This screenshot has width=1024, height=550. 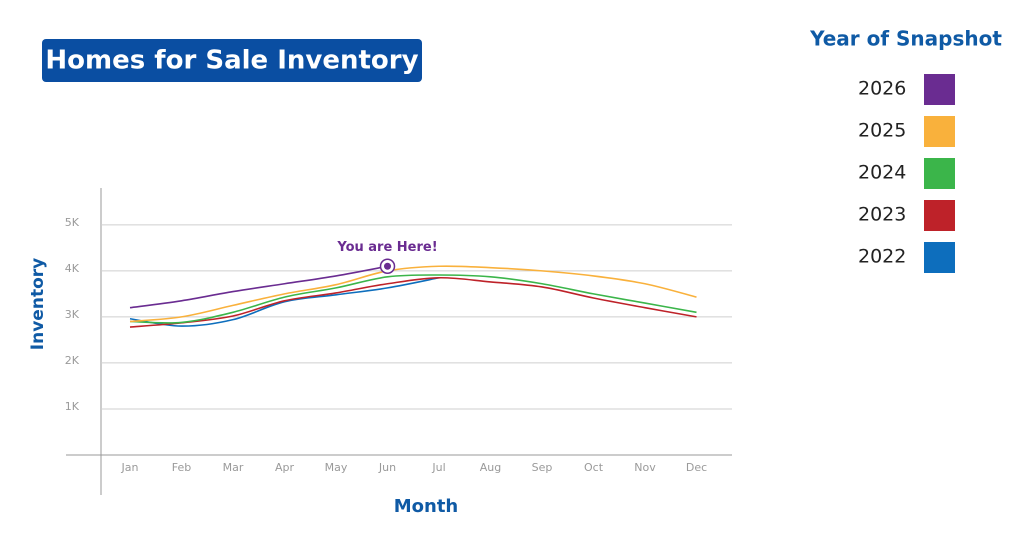 I want to click on chart-title: Homes for Sale Inventory, so click(x=231, y=61).